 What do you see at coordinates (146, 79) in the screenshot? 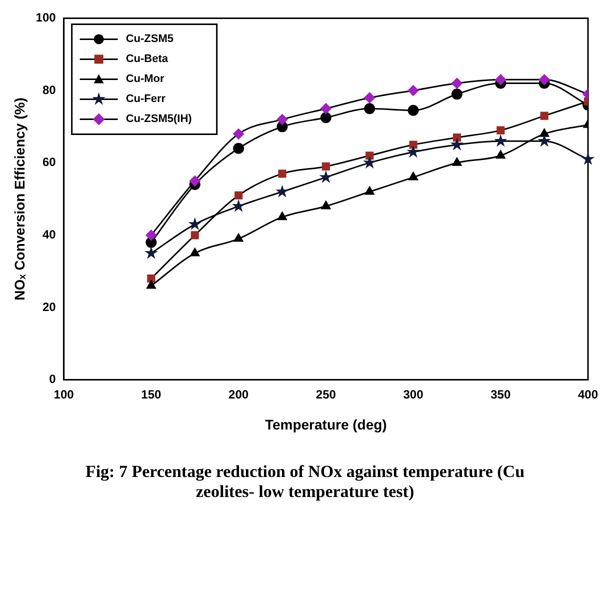
I see `legend-label: Cu-Mor` at bounding box center [146, 79].